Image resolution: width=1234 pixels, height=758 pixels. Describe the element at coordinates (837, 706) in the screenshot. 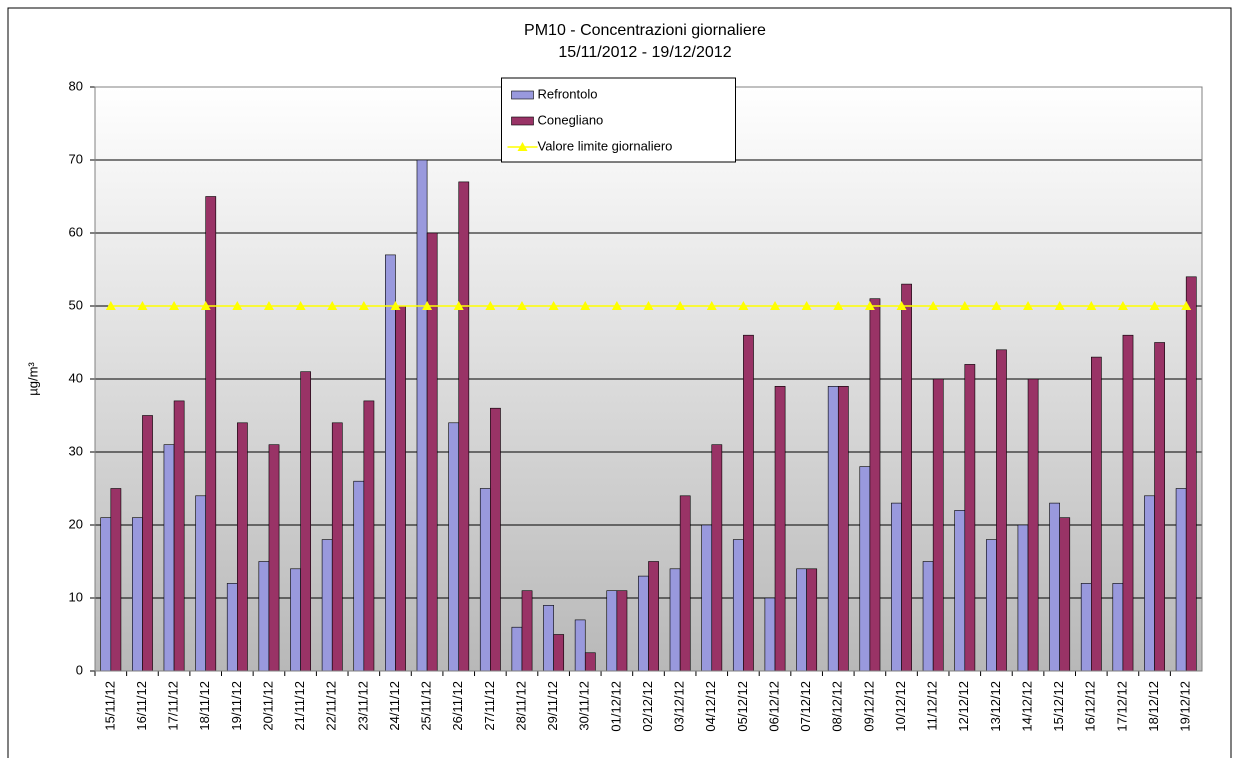

I see `x-tick-label: 08/12/12` at that location.